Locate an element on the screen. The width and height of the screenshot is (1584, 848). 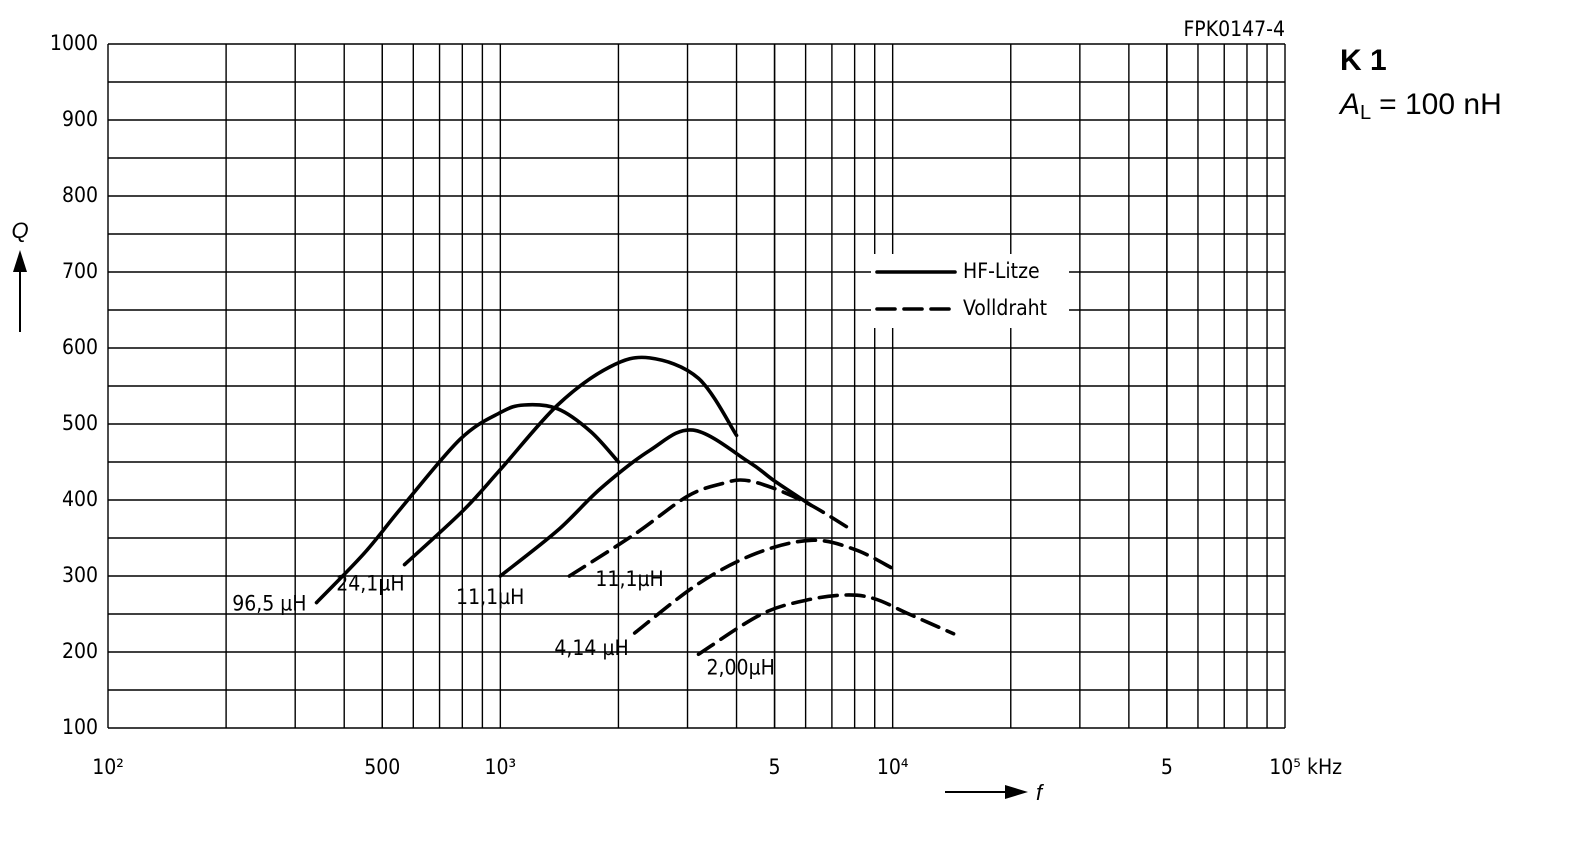
x-tick-label: 10³ is located at coordinates (501, 767).